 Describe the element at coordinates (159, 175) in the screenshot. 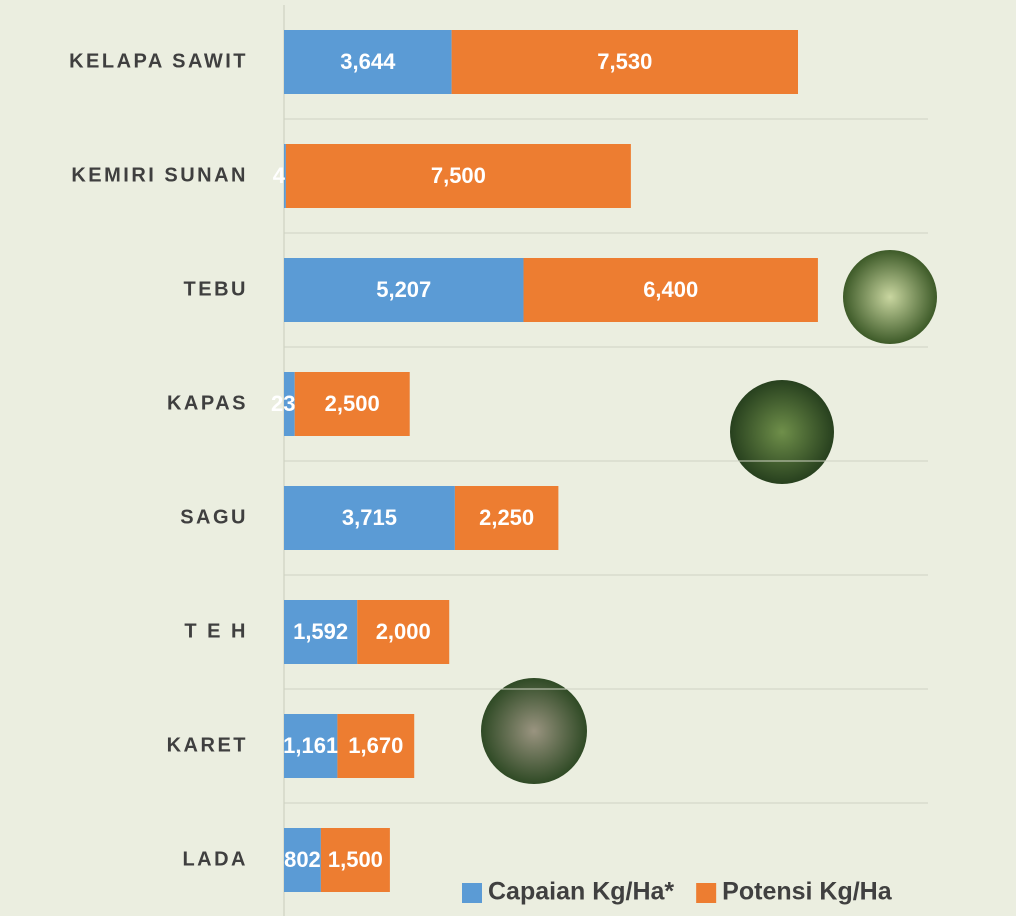

I see `category-label: KEMIRI SUNAN` at that location.